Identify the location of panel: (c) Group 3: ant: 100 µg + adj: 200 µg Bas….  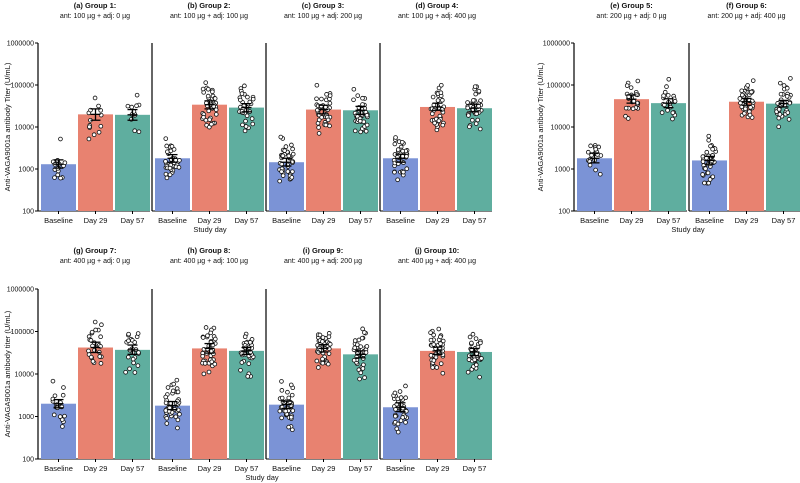
(321, 113).